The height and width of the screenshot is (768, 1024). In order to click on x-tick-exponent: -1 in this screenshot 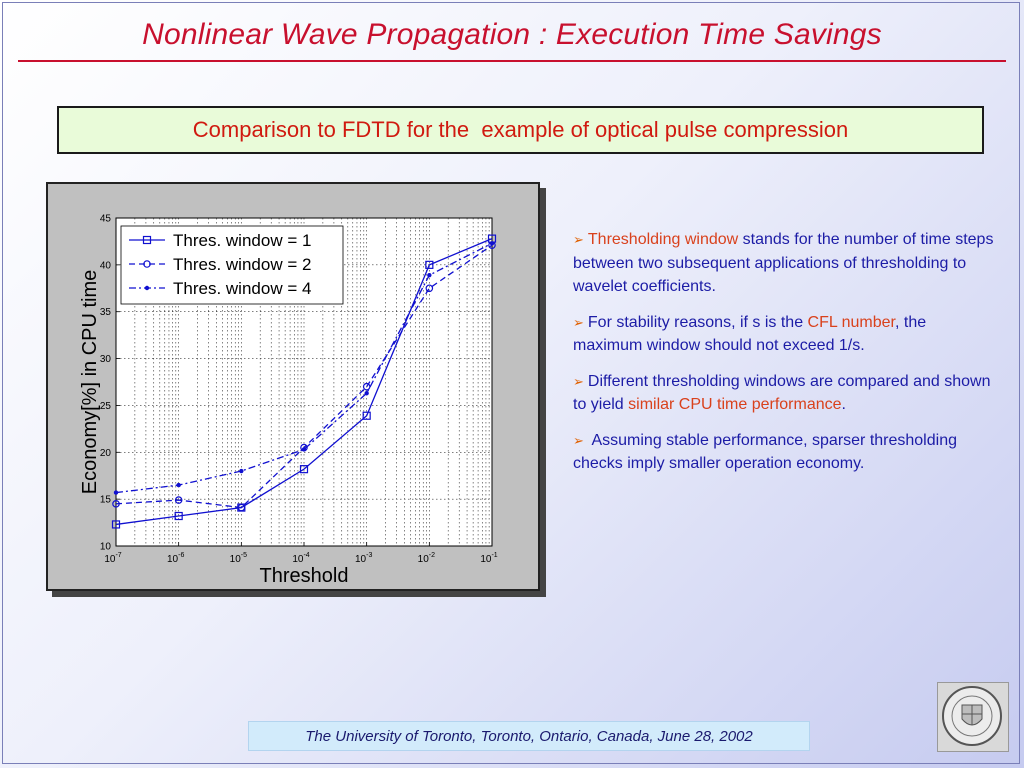, I will do `click(494, 555)`.